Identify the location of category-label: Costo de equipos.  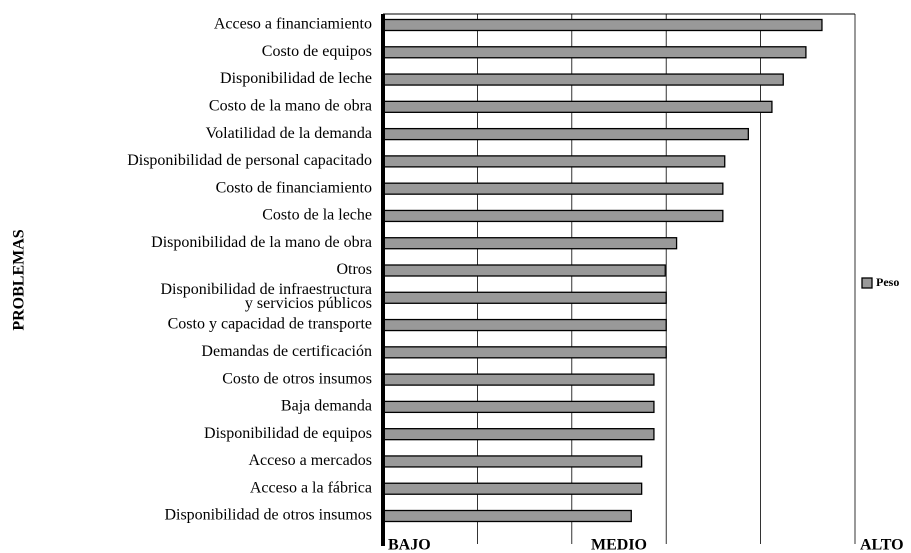
(317, 51).